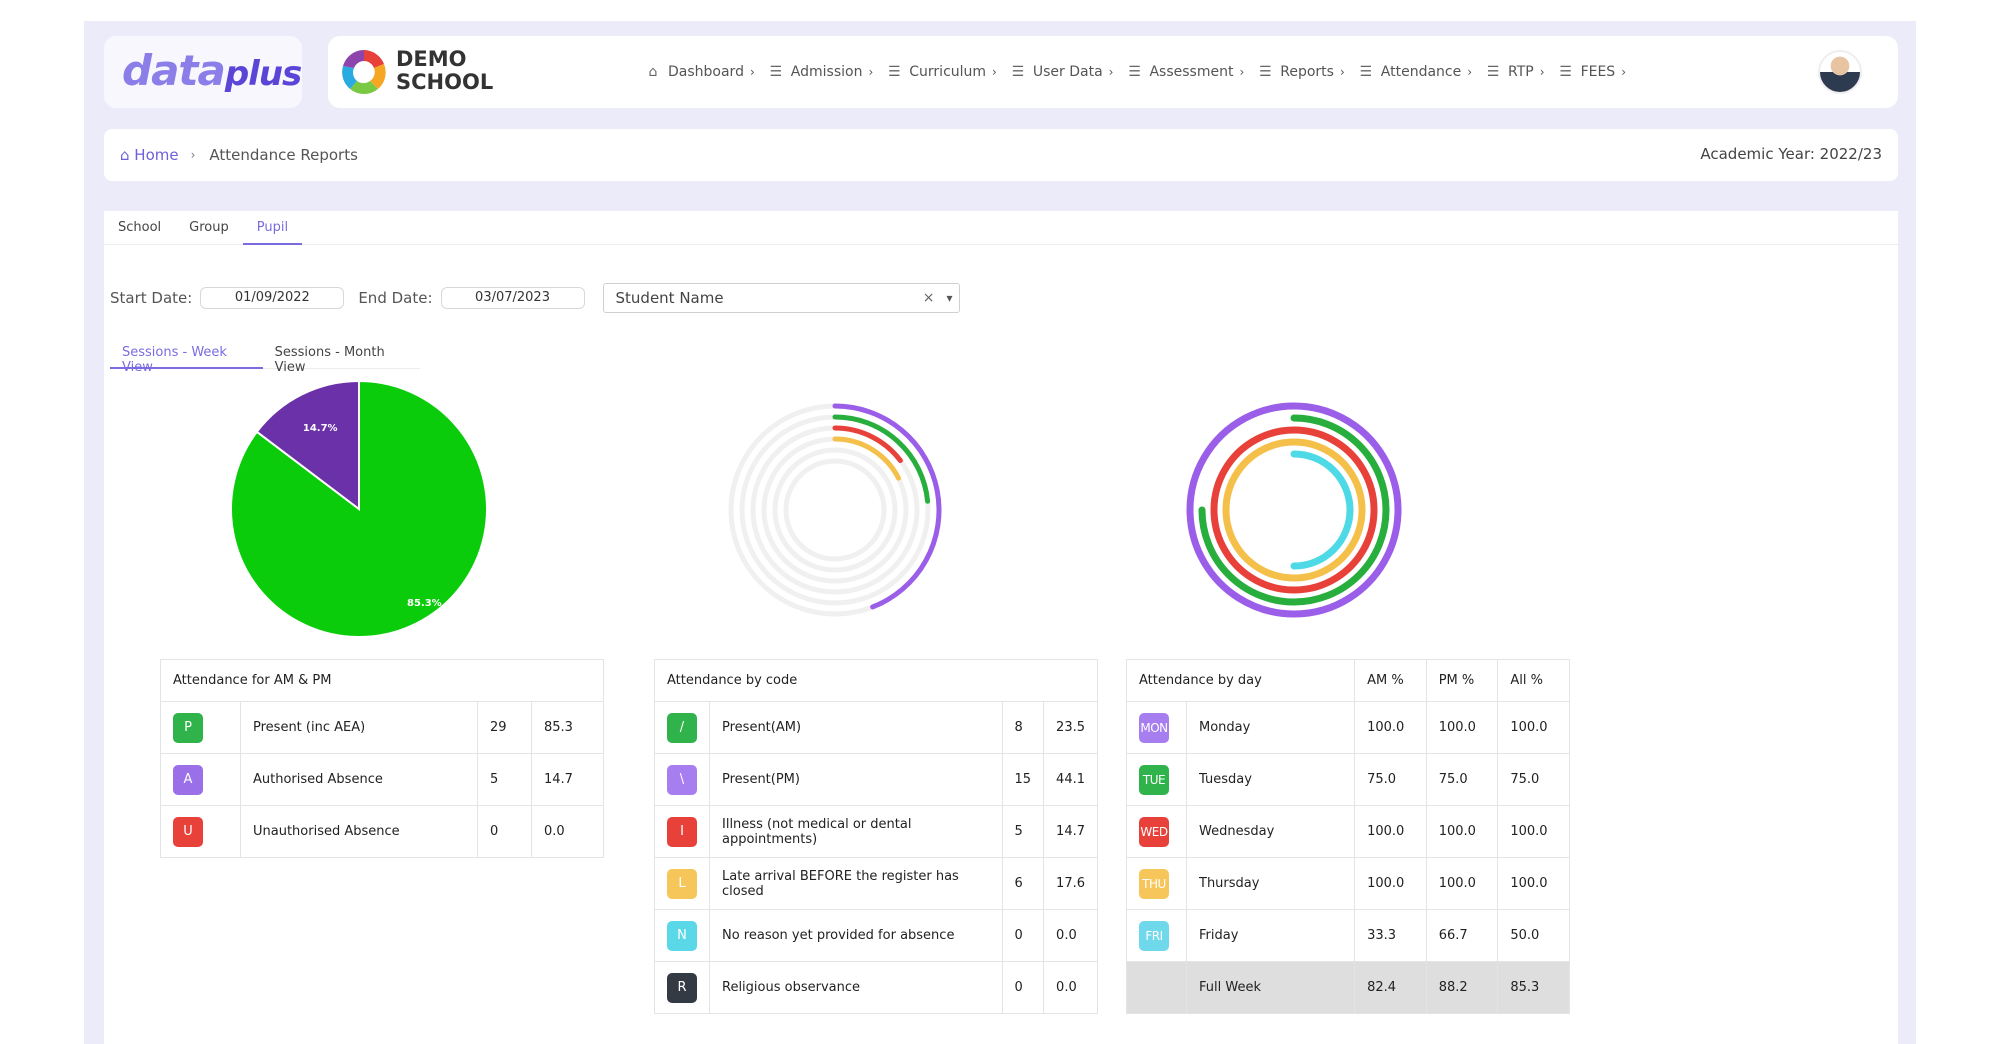 The width and height of the screenshot is (2000, 1044). I want to click on table-row: / Present(AM) 8 23.5, so click(876, 727).